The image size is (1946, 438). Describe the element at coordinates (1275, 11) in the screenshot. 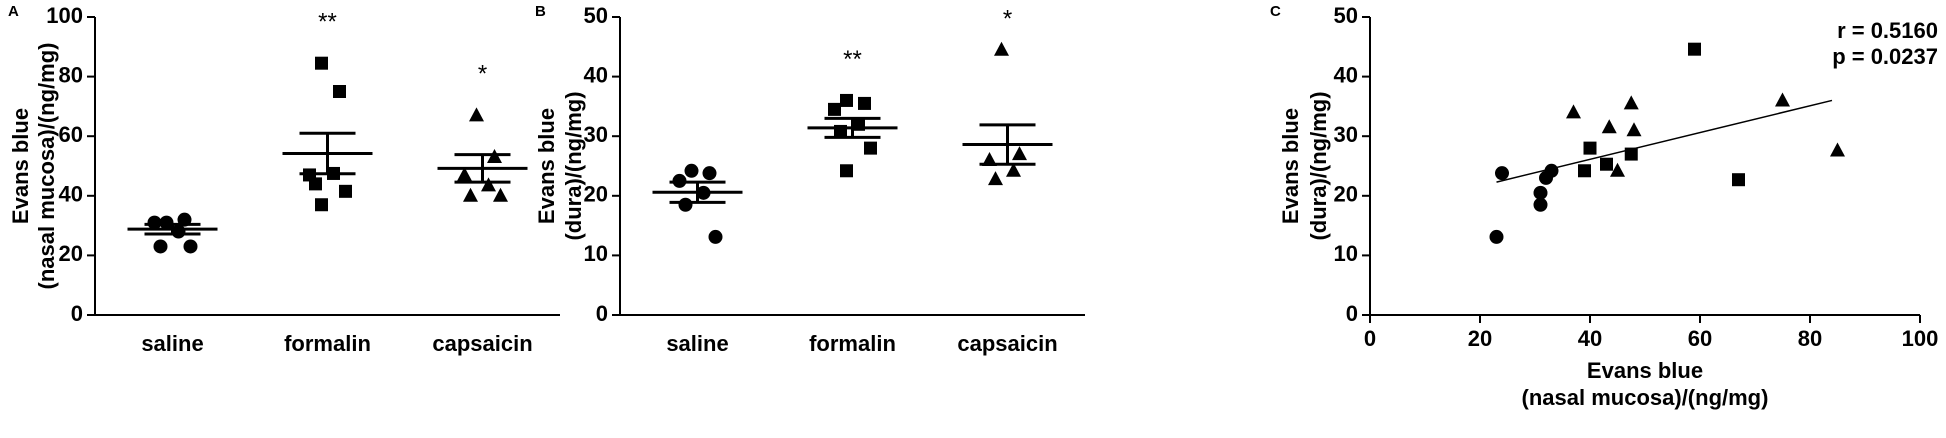

I see `panel-label: C` at that location.